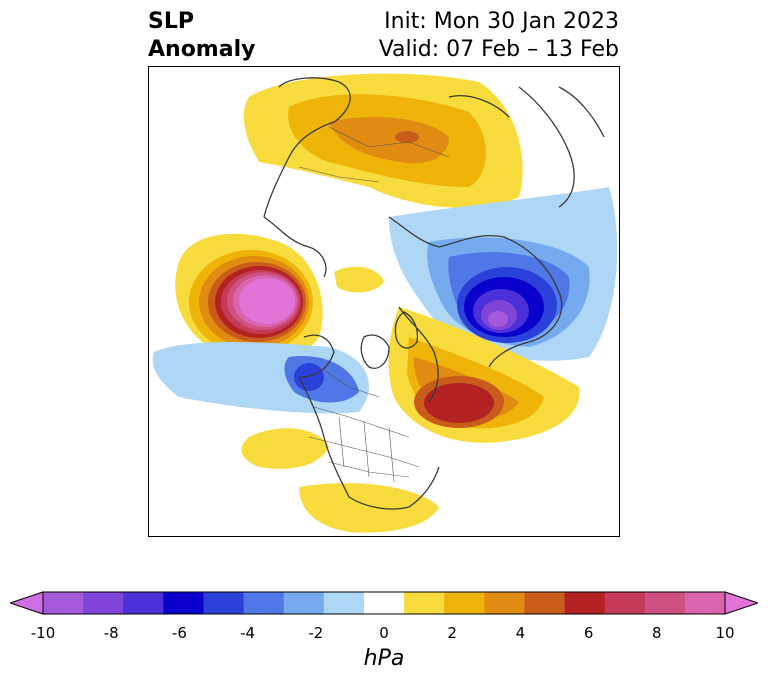  Describe the element at coordinates (503, 274) in the screenshot. I see `siberia-negative-anomaly` at that location.